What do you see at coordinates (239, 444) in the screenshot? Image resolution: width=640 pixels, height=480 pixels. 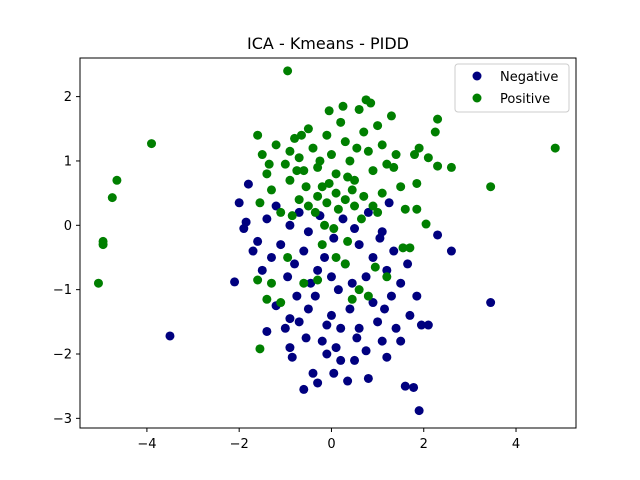 I see `x-tick-label-1: −2` at bounding box center [239, 444].